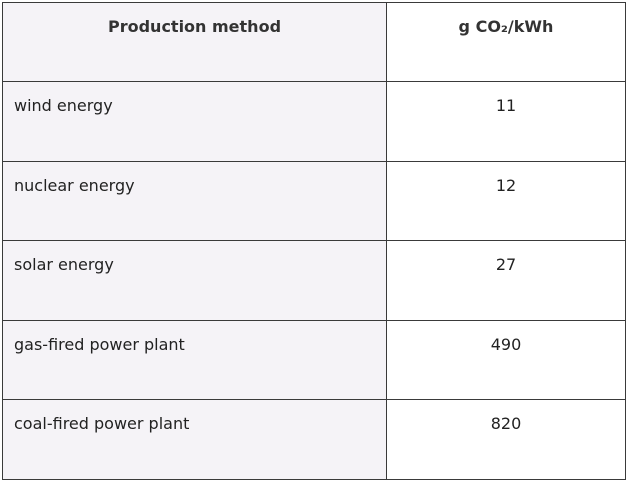 The image size is (628, 483). Describe the element at coordinates (194, 439) in the screenshot. I see `method-cell: coal-fired power plant` at that location.